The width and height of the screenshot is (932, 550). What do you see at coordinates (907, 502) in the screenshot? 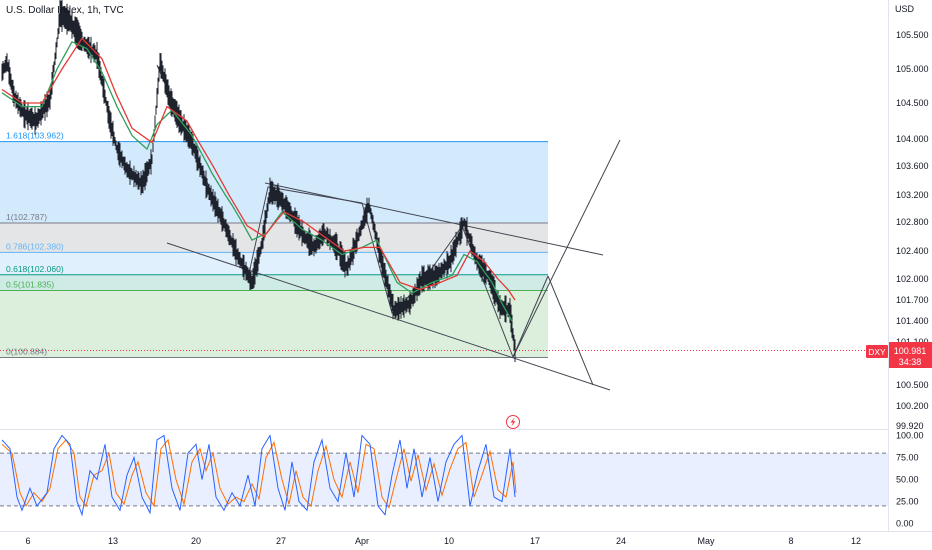
I see `oscillator-tick-label: 25.00` at bounding box center [907, 502].